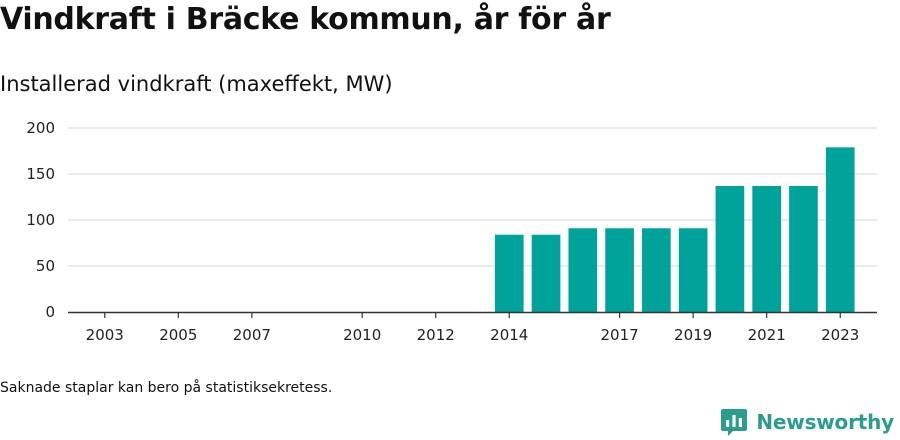  I want to click on bar-2018, so click(656, 270).